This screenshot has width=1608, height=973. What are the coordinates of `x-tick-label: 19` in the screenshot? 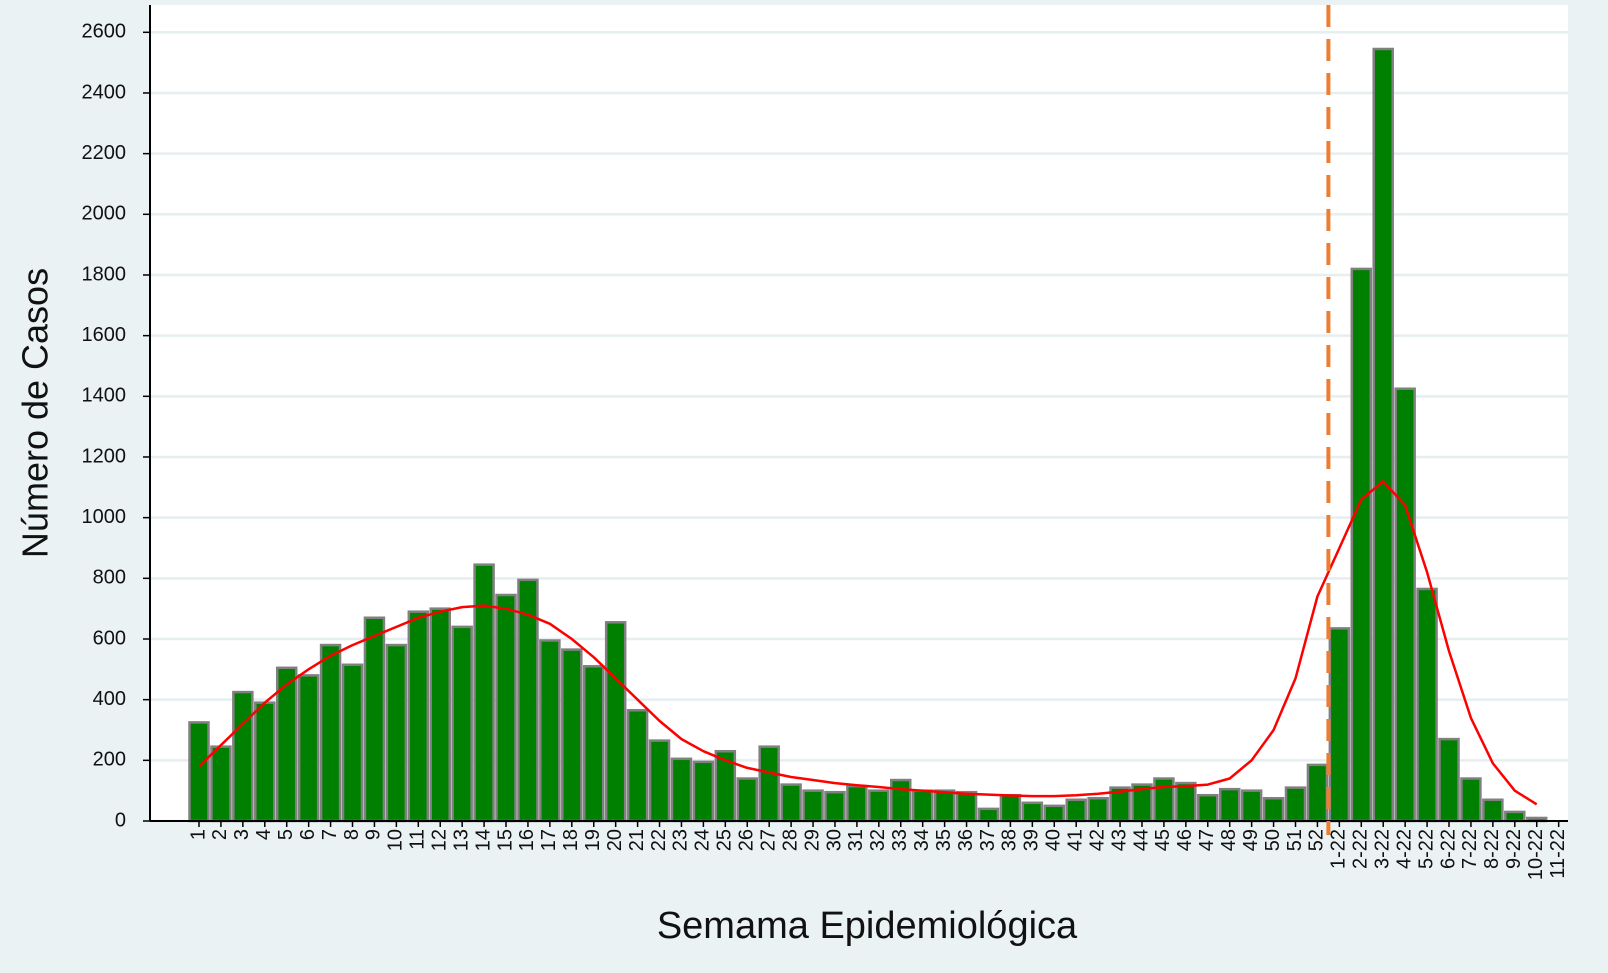 It's located at (593, 840).